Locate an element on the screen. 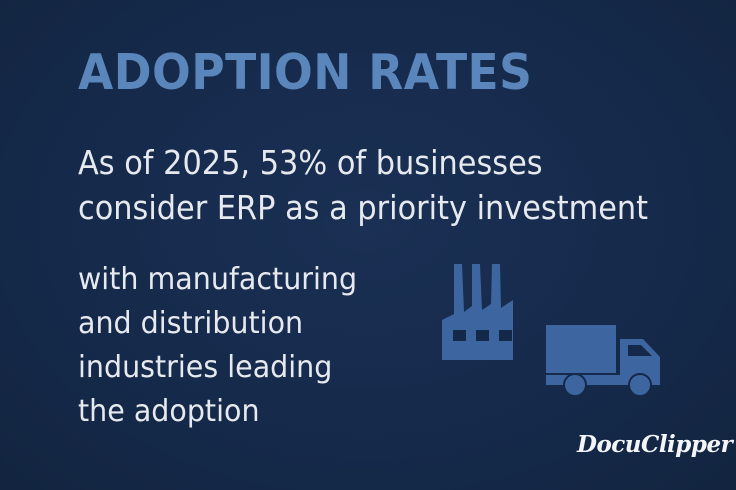  factory-icon is located at coordinates (477, 312).